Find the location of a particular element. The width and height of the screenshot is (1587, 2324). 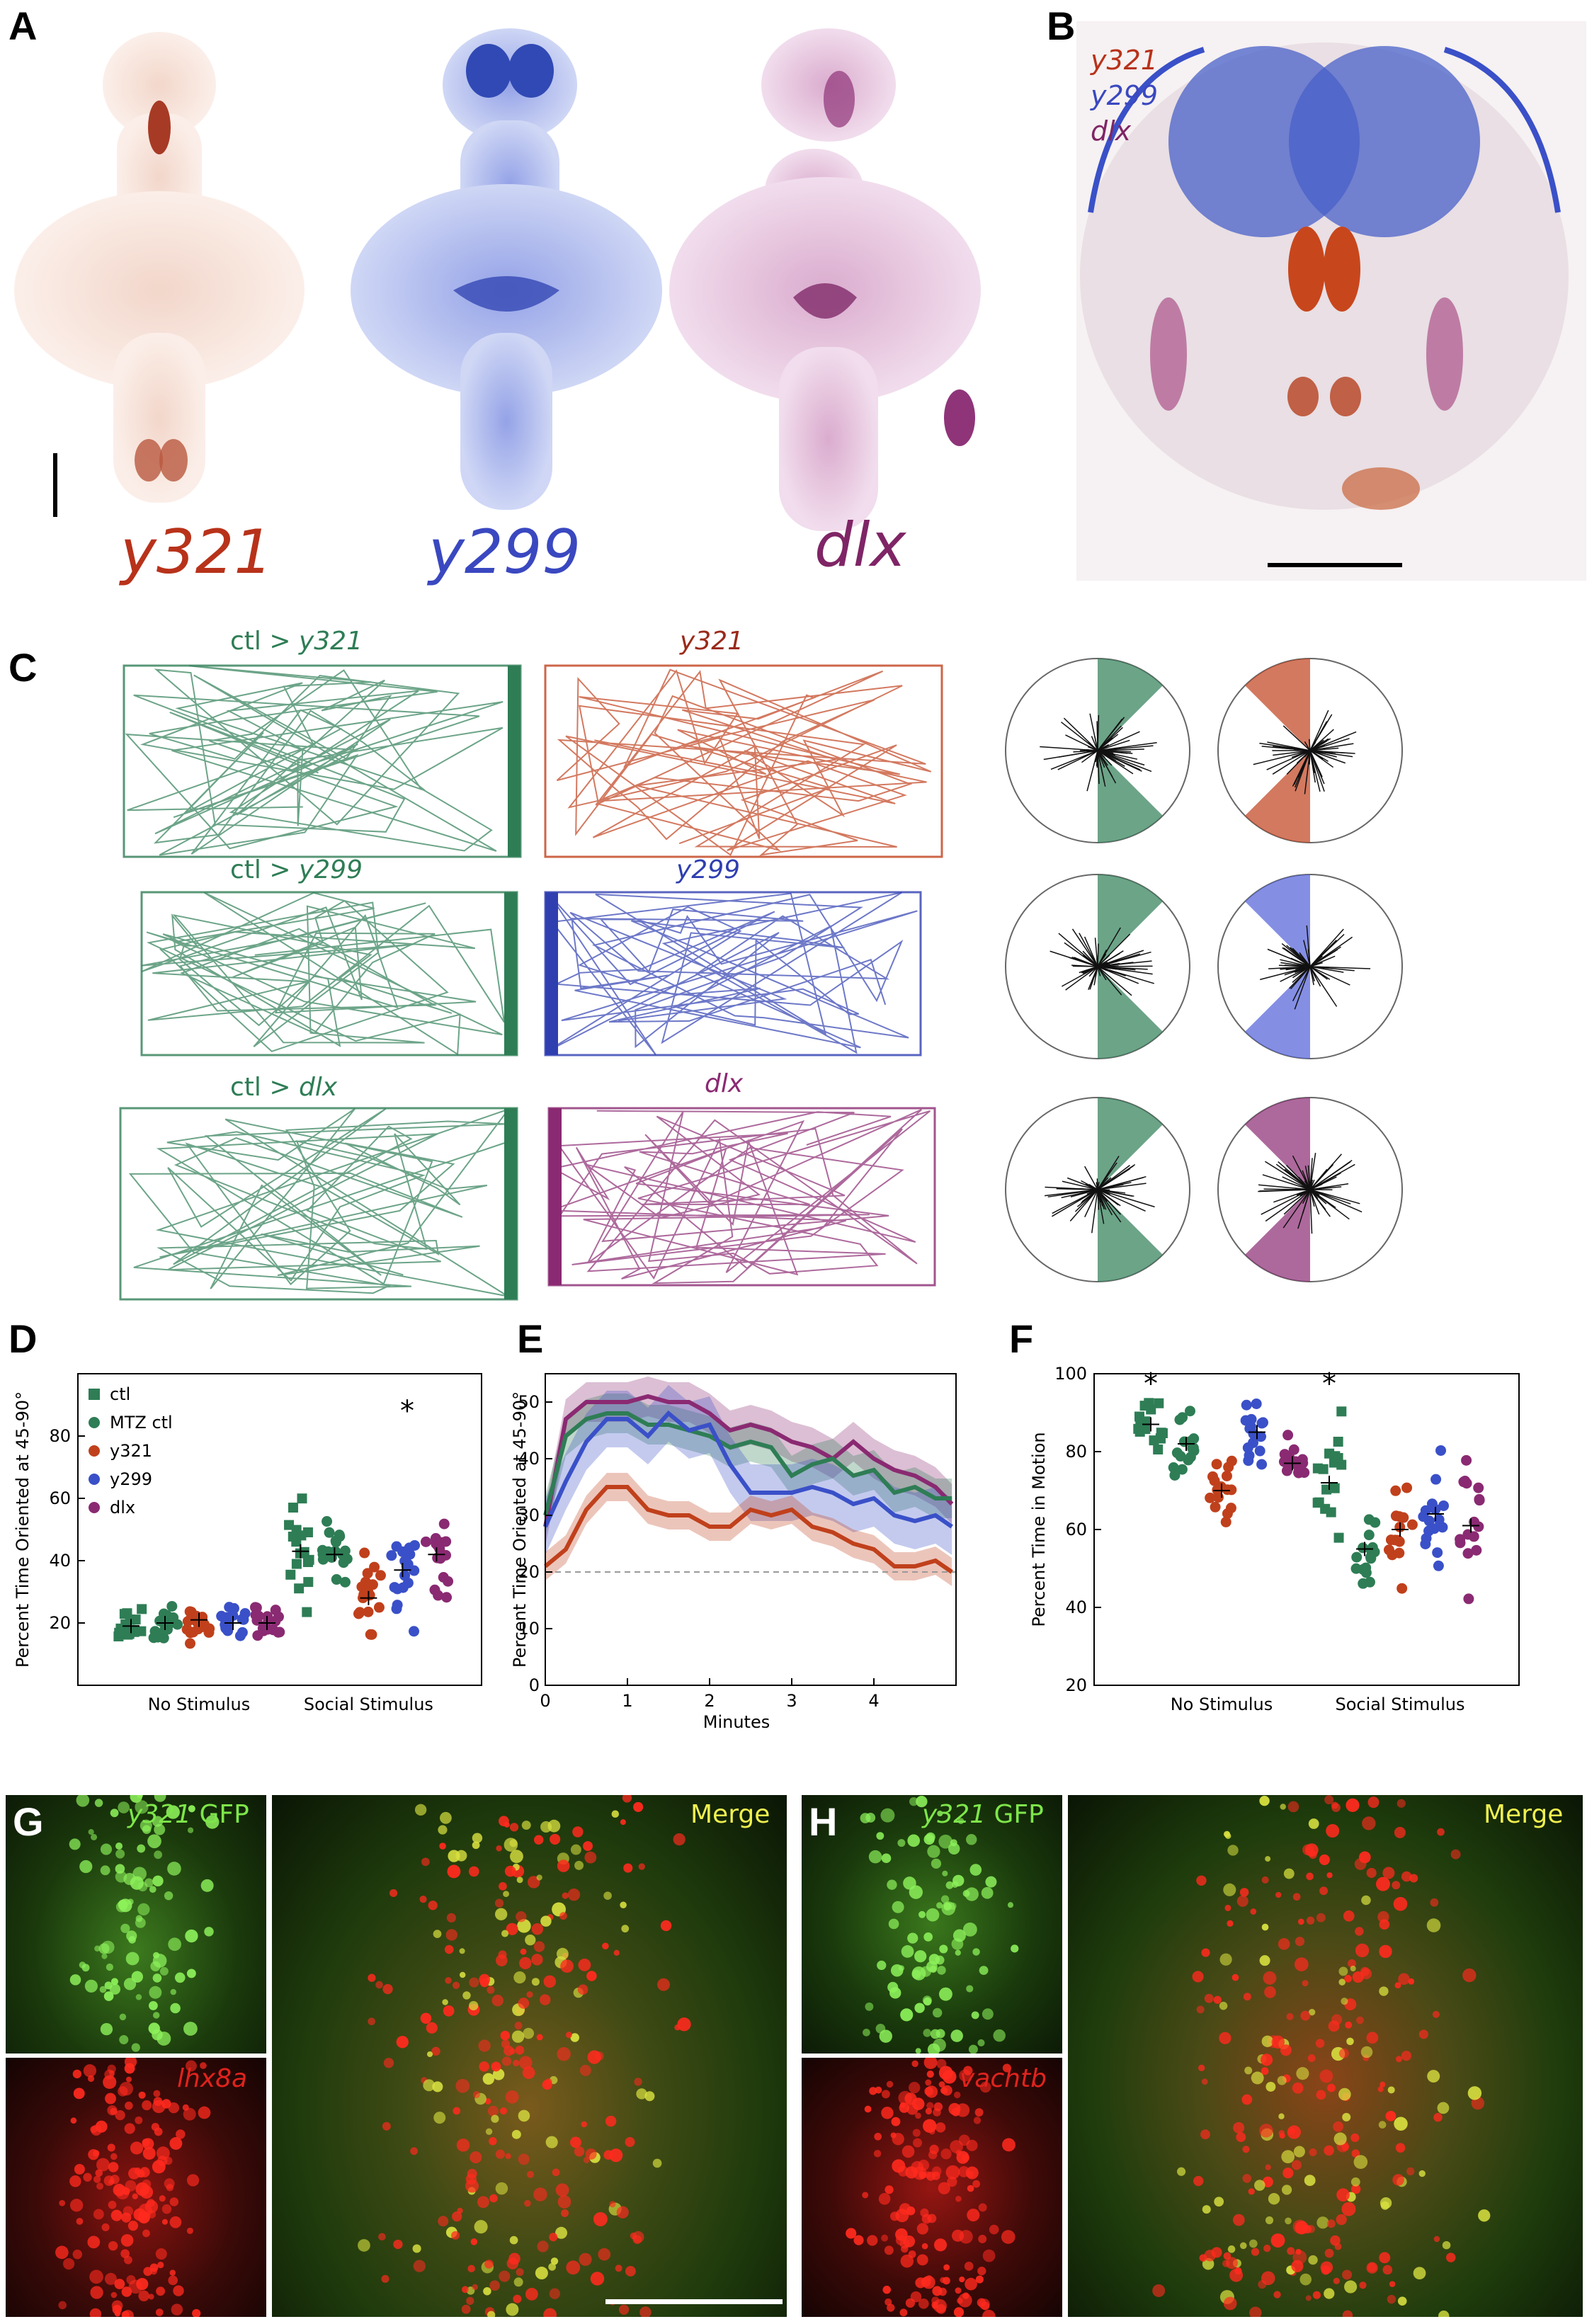

legend-label: y299 is located at coordinates (131, 1479).